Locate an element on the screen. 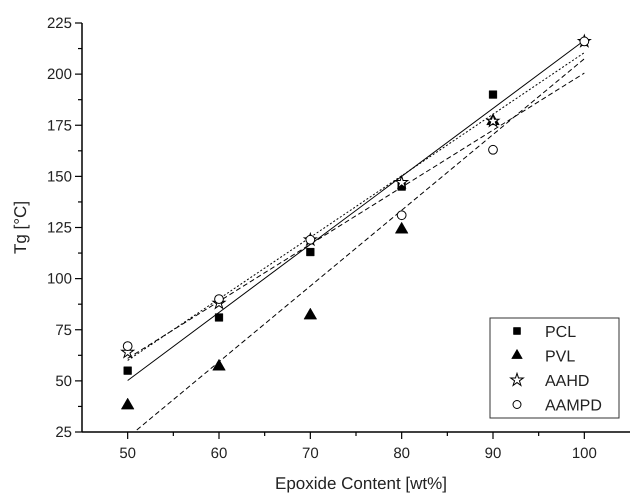 This screenshot has width=632, height=496. y-tick-label: 125 is located at coordinates (59, 228).